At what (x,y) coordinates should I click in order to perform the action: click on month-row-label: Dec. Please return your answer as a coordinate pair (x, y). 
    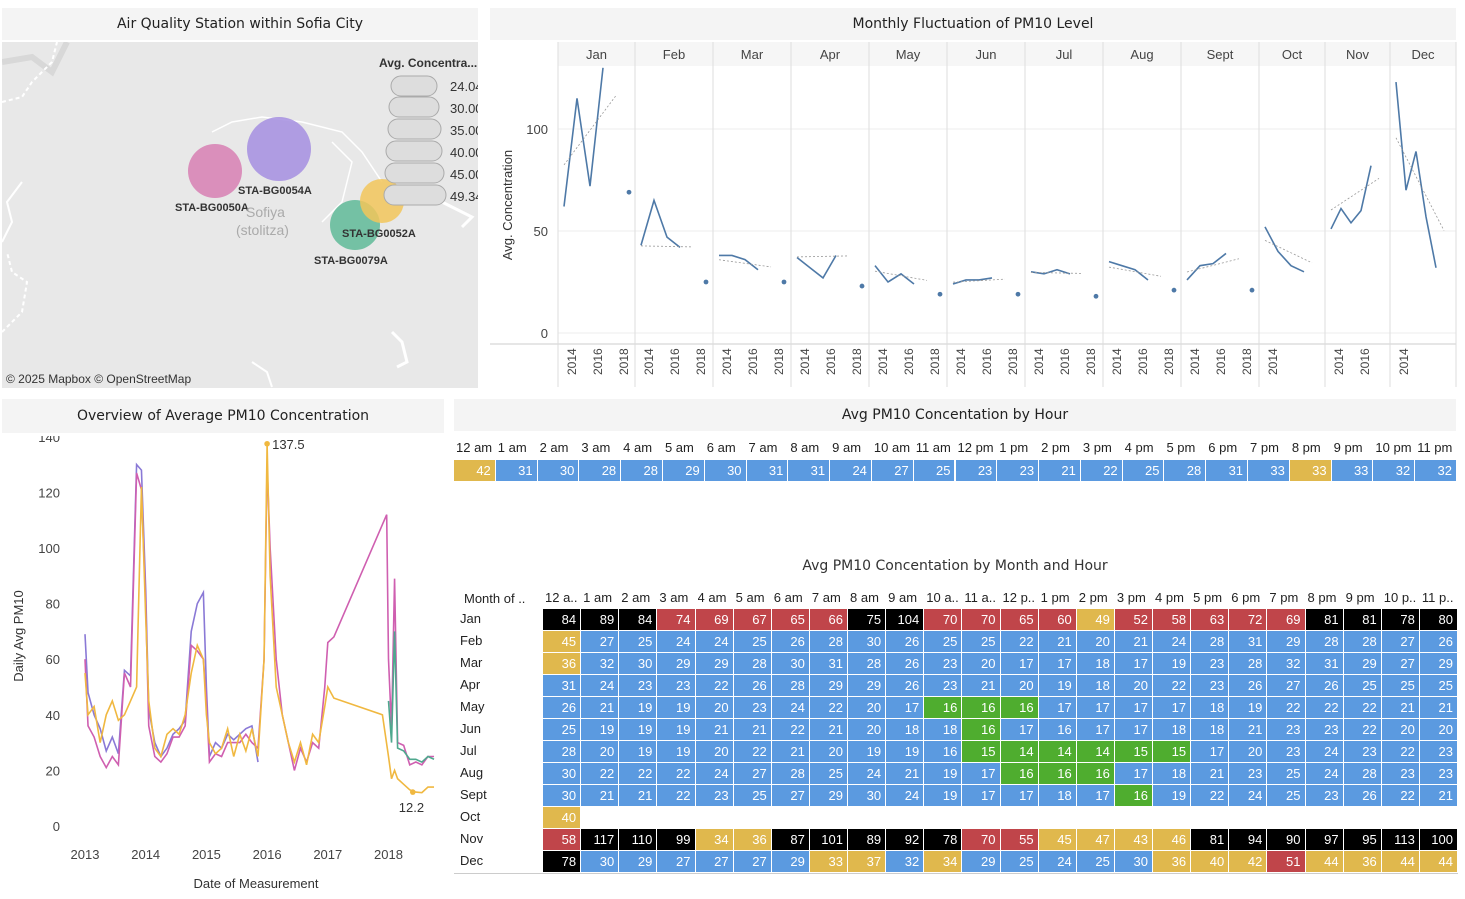
    Looking at the image, I should click on (472, 860).